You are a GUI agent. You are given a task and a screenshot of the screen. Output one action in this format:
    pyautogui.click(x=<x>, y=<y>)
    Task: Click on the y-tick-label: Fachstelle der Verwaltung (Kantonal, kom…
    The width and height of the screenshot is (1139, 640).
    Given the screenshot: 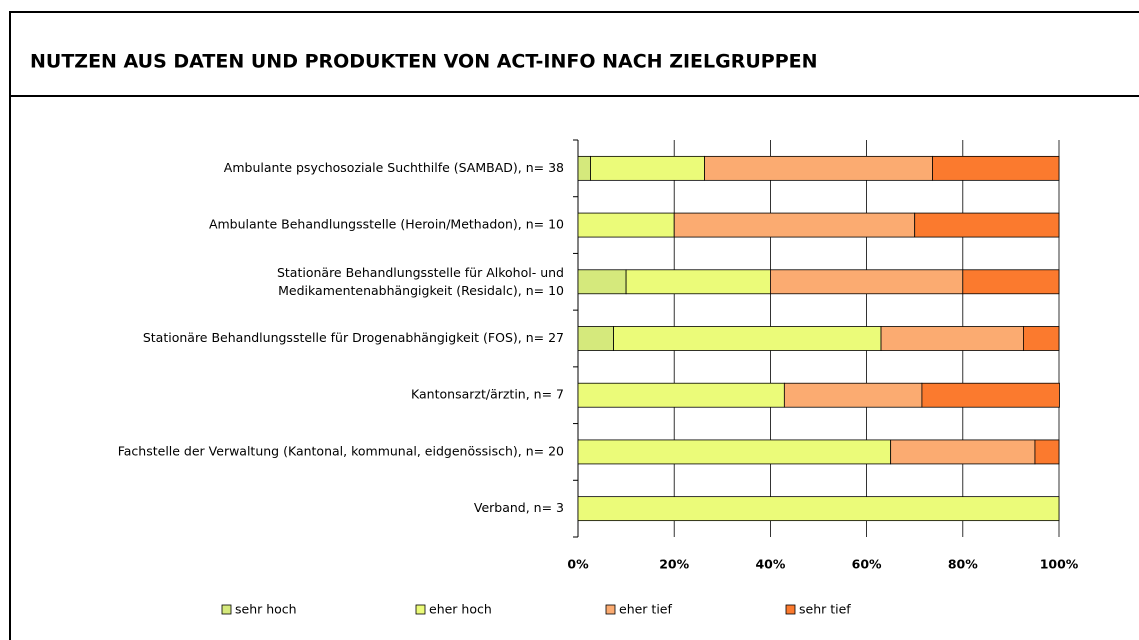 What is the action you would take?
    pyautogui.click(x=341, y=450)
    